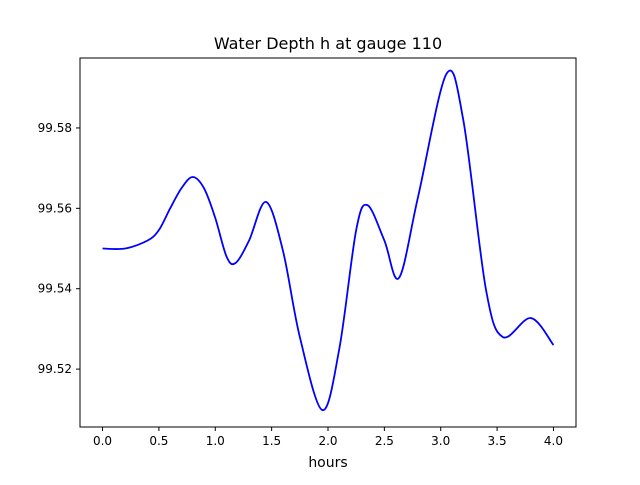  What do you see at coordinates (327, 441) in the screenshot?
I see `x-tick-label: 2.0` at bounding box center [327, 441].